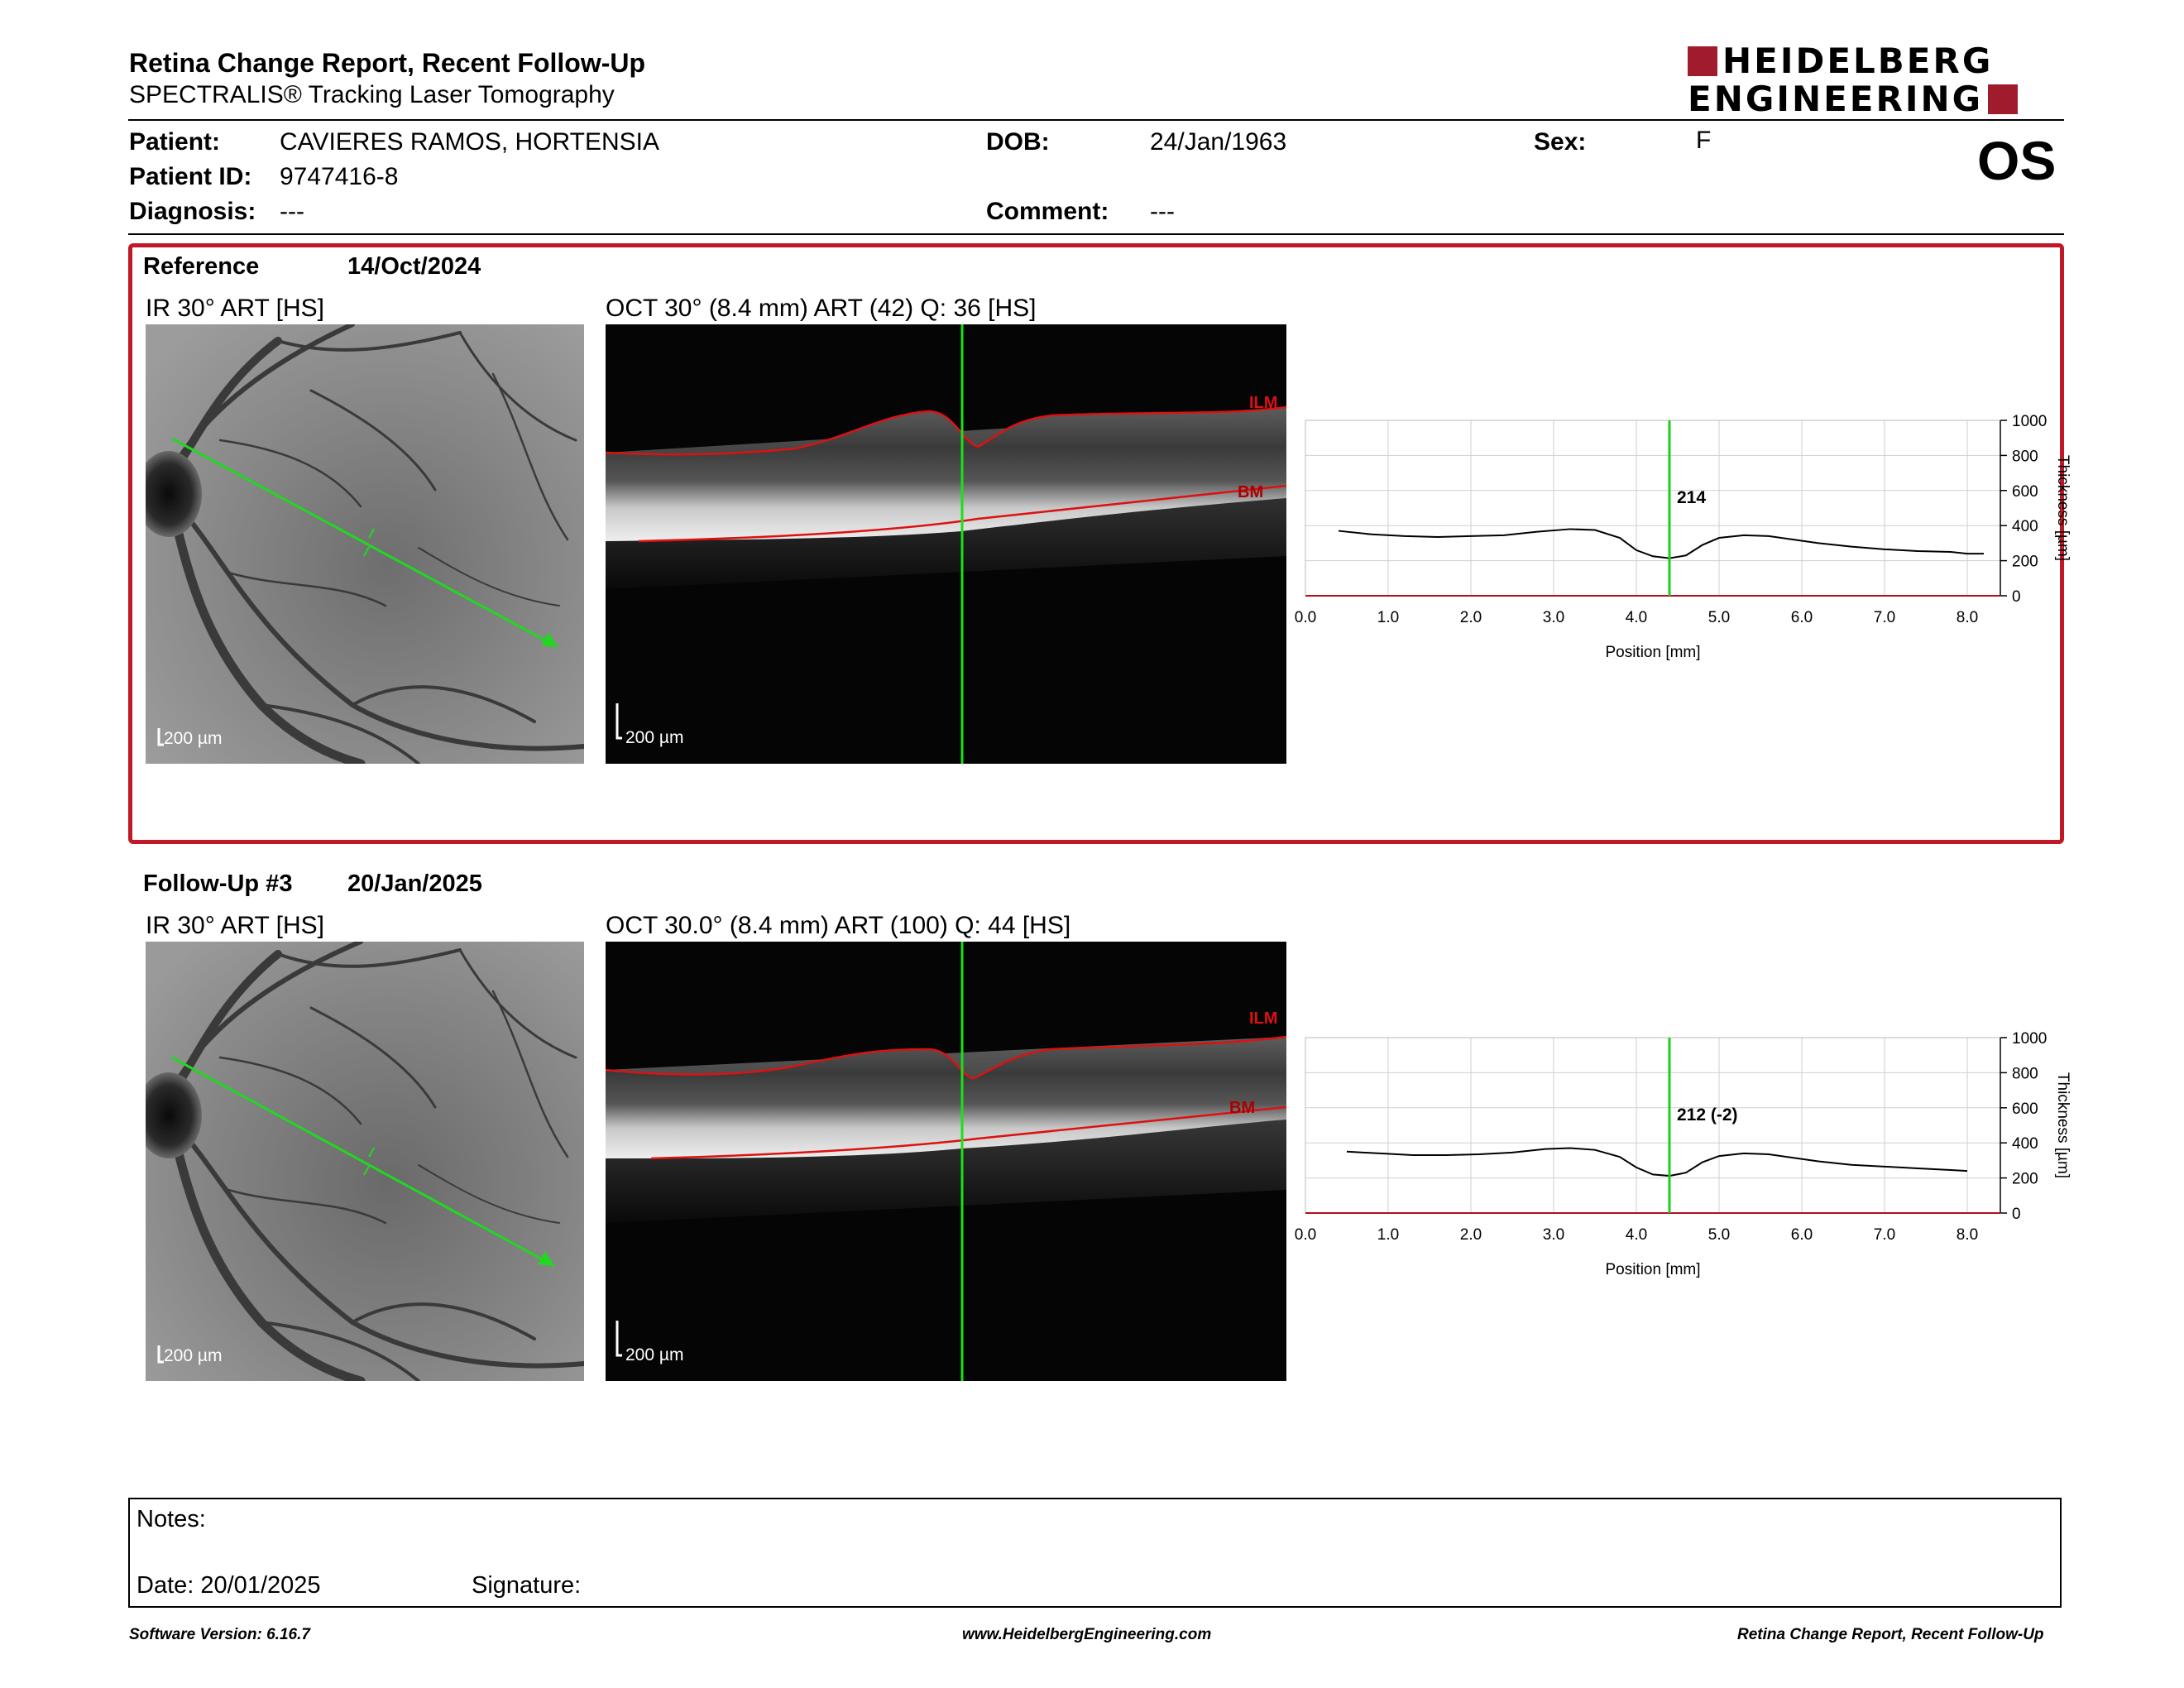 The height and width of the screenshot is (1688, 2184). What do you see at coordinates (1263, 1018) in the screenshot?
I see `followup-ilm-label: ILM` at bounding box center [1263, 1018].